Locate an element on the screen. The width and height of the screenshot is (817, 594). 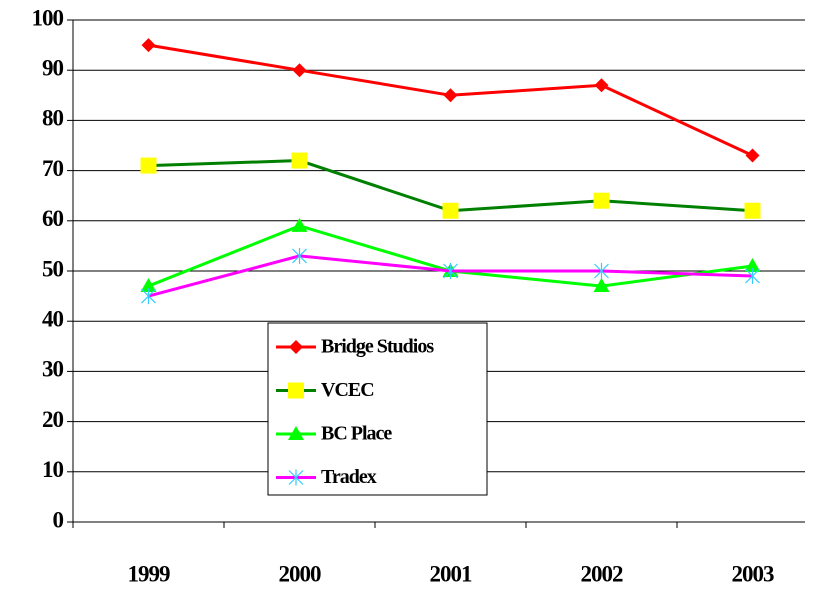
y-tick-label: 10 is located at coordinates (53, 469).